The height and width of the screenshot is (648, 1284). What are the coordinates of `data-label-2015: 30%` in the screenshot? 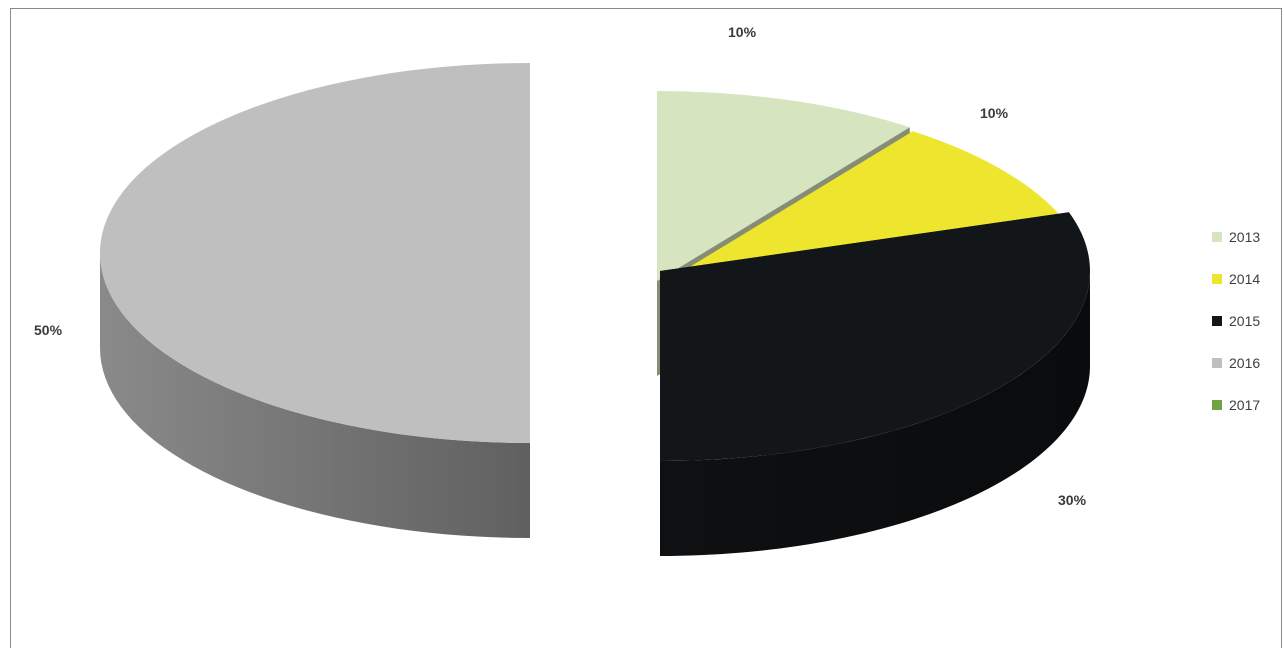 It's located at (1072, 500).